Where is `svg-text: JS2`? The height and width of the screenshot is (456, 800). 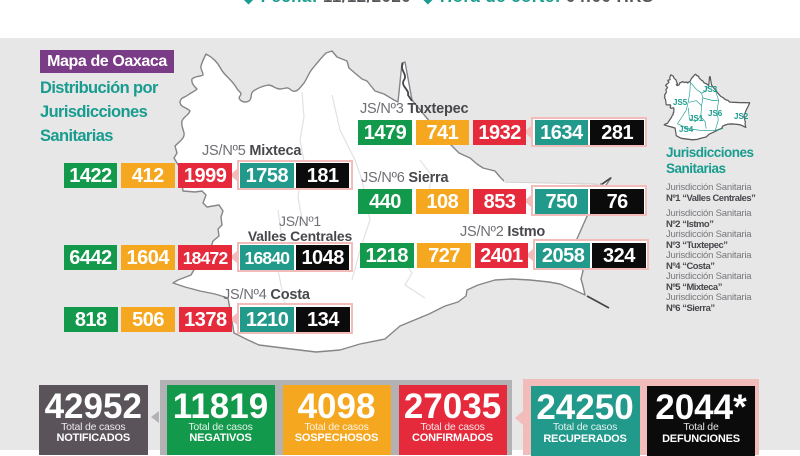 svg-text: JS2 is located at coordinates (741, 116).